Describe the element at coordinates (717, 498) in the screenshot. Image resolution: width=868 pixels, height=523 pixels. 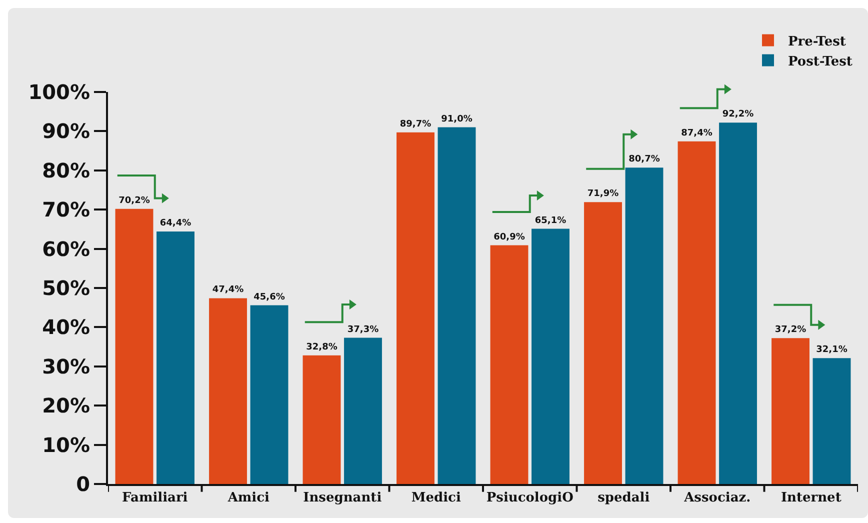
I see `x-tick-label: Associaz.` at that location.